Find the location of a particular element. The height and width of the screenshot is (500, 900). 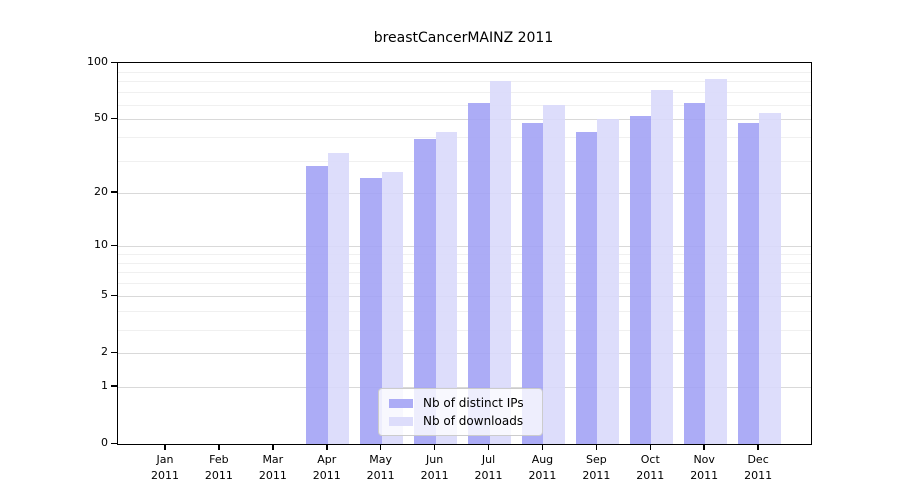

bar-distinct-ips-apr is located at coordinates (317, 305).